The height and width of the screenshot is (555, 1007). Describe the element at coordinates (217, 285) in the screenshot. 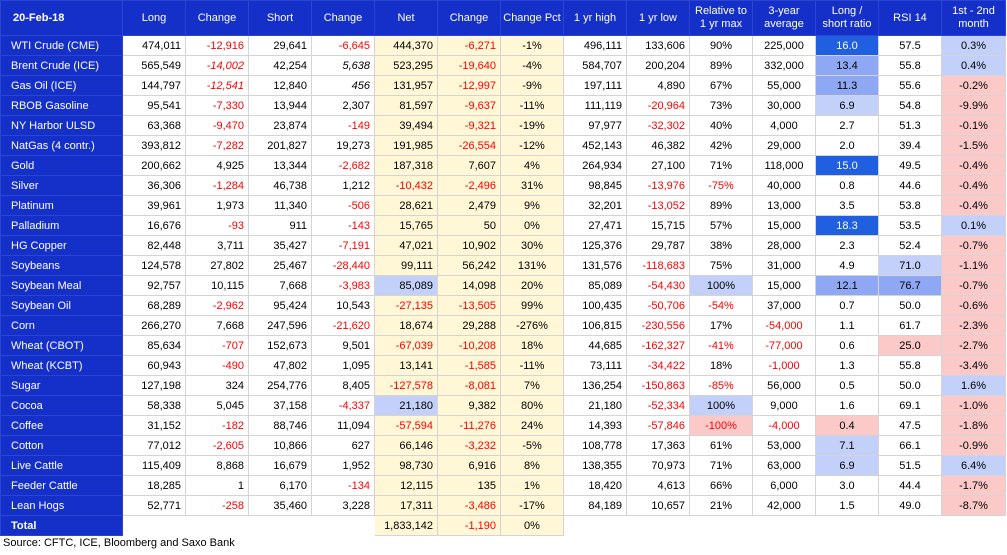

I see `cell-long-change: 10,115` at that location.